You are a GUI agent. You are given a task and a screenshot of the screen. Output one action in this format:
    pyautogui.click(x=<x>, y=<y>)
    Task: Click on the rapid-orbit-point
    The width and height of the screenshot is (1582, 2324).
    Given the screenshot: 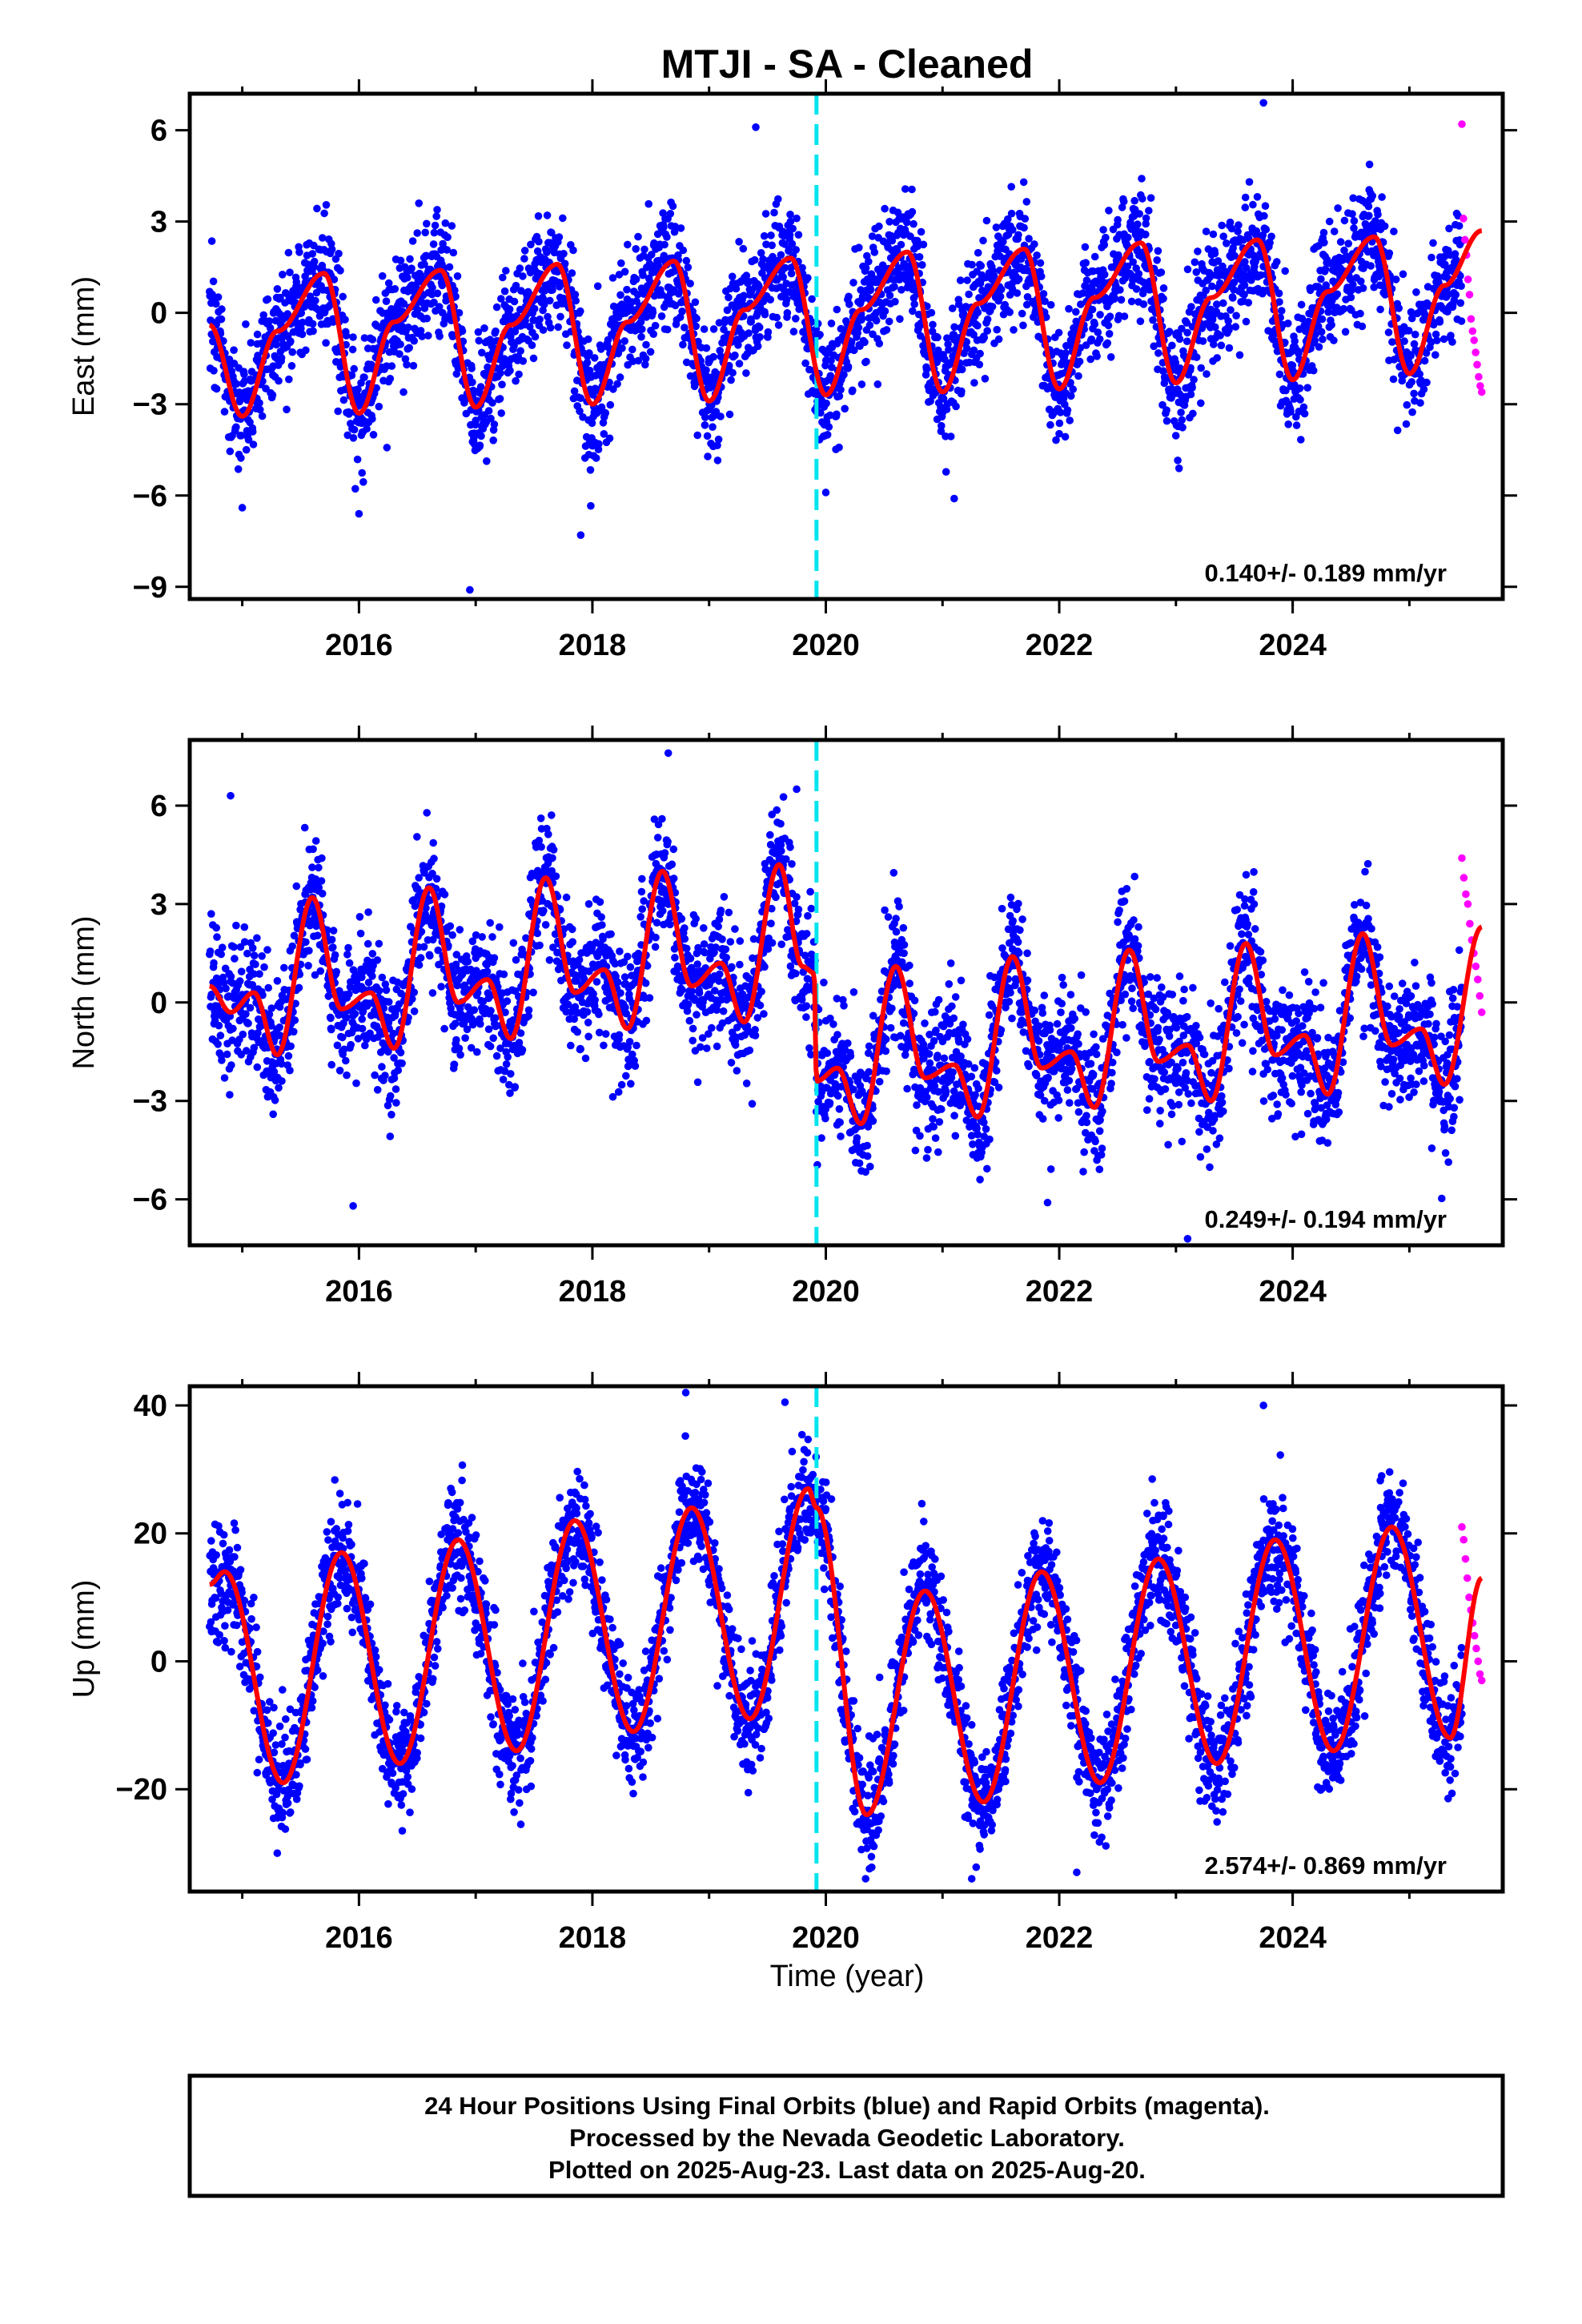 What is the action you would take?
    pyautogui.click(x=1464, y=239)
    